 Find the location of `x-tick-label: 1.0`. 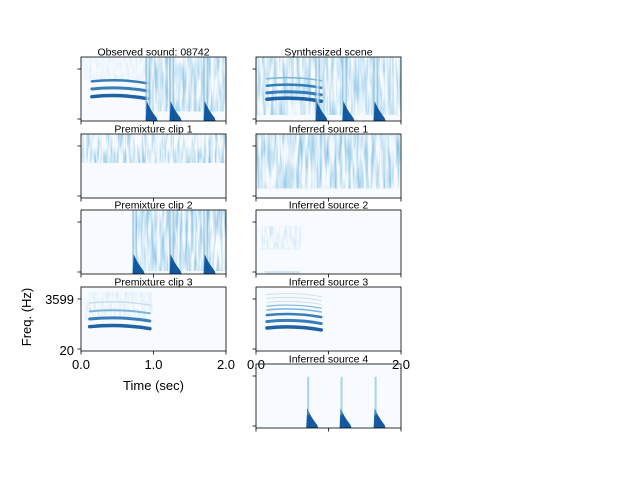

x-tick-label: 1.0 is located at coordinates (153, 364).